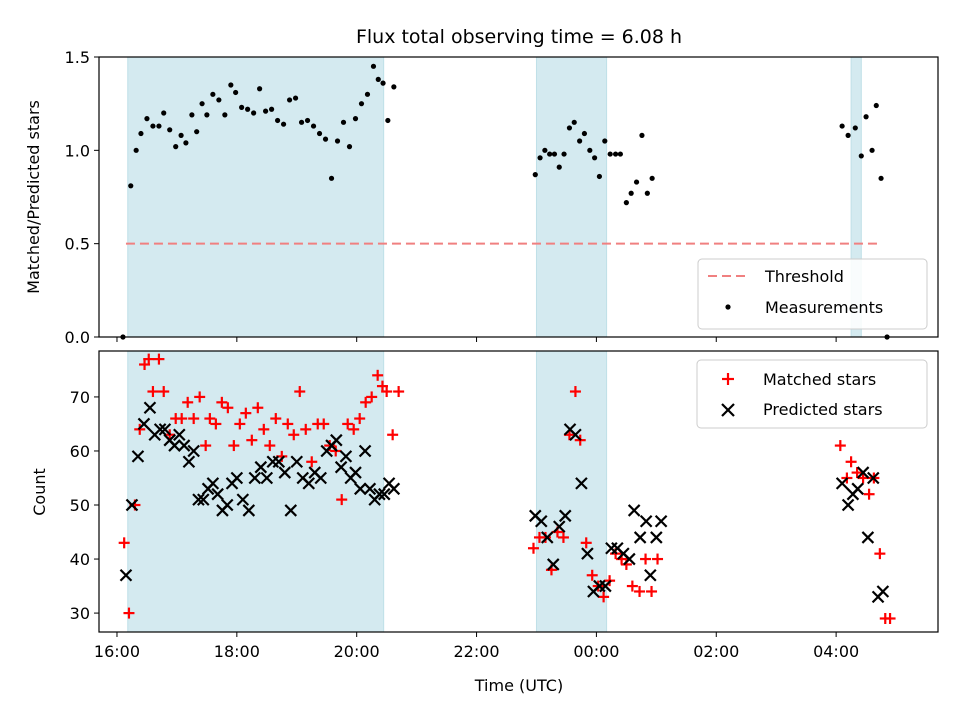  What do you see at coordinates (728, 379) in the screenshot?
I see `legend-matched-swatch` at bounding box center [728, 379].